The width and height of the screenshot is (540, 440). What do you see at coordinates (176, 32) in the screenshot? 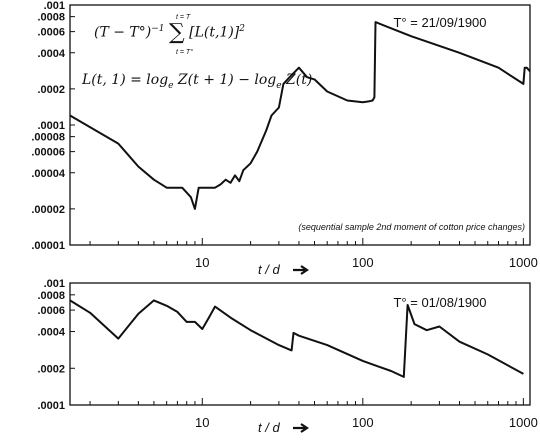
I see `sum-sign: ∑` at bounding box center [176, 32].